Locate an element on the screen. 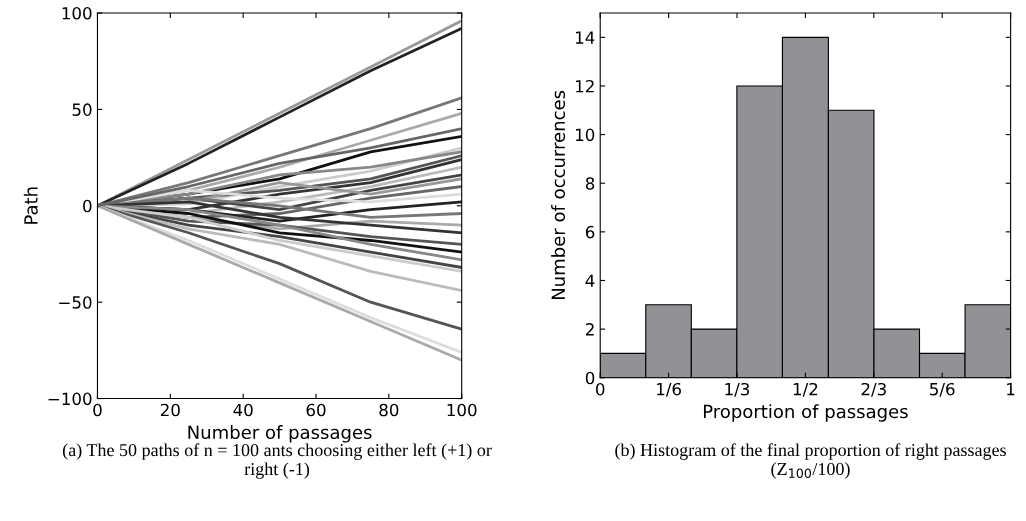 This screenshot has width=1026, height=521. y-tick-label: 6 is located at coordinates (590, 232).